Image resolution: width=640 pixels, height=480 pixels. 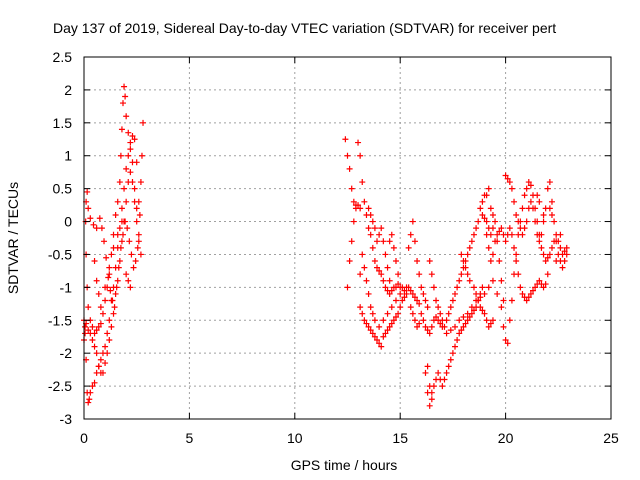 What do you see at coordinates (60, 238) in the screenshot?
I see `y-tick-labels: -3 -2.5 -2 -1.5 -1 -0.5 0 0.5 1 1.5 2 2.5` at bounding box center [60, 238].